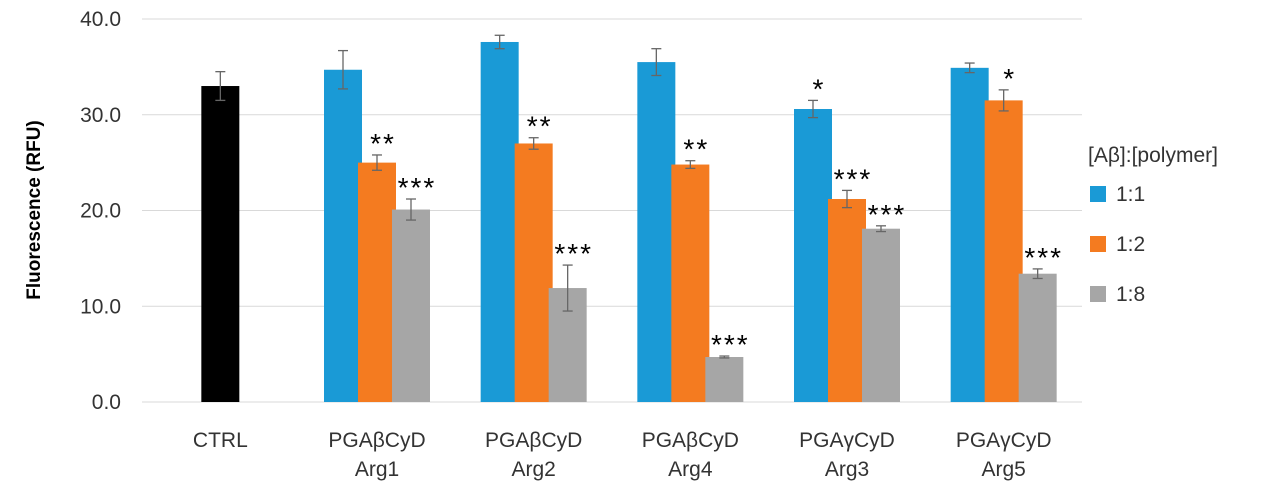  I want to click on legend-label: 1:1, so click(1130, 194).